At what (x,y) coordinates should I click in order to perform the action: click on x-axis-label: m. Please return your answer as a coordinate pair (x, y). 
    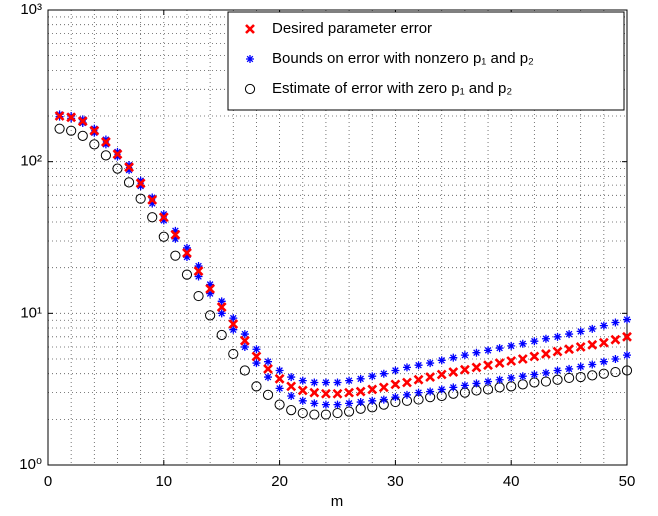
    Looking at the image, I should click on (337, 501).